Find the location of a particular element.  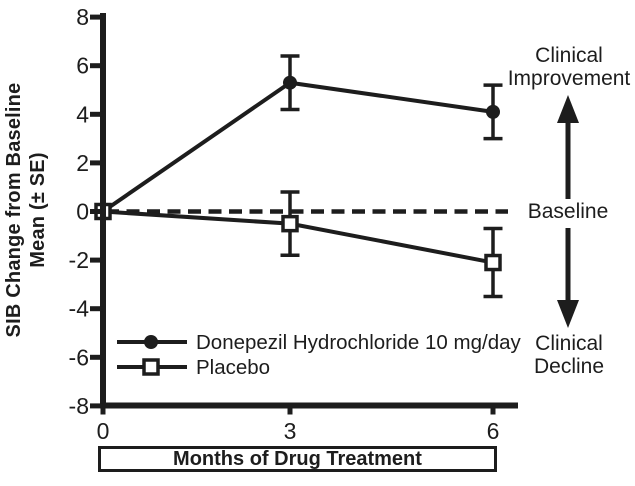

x-tick-label: 3 is located at coordinates (290, 431).